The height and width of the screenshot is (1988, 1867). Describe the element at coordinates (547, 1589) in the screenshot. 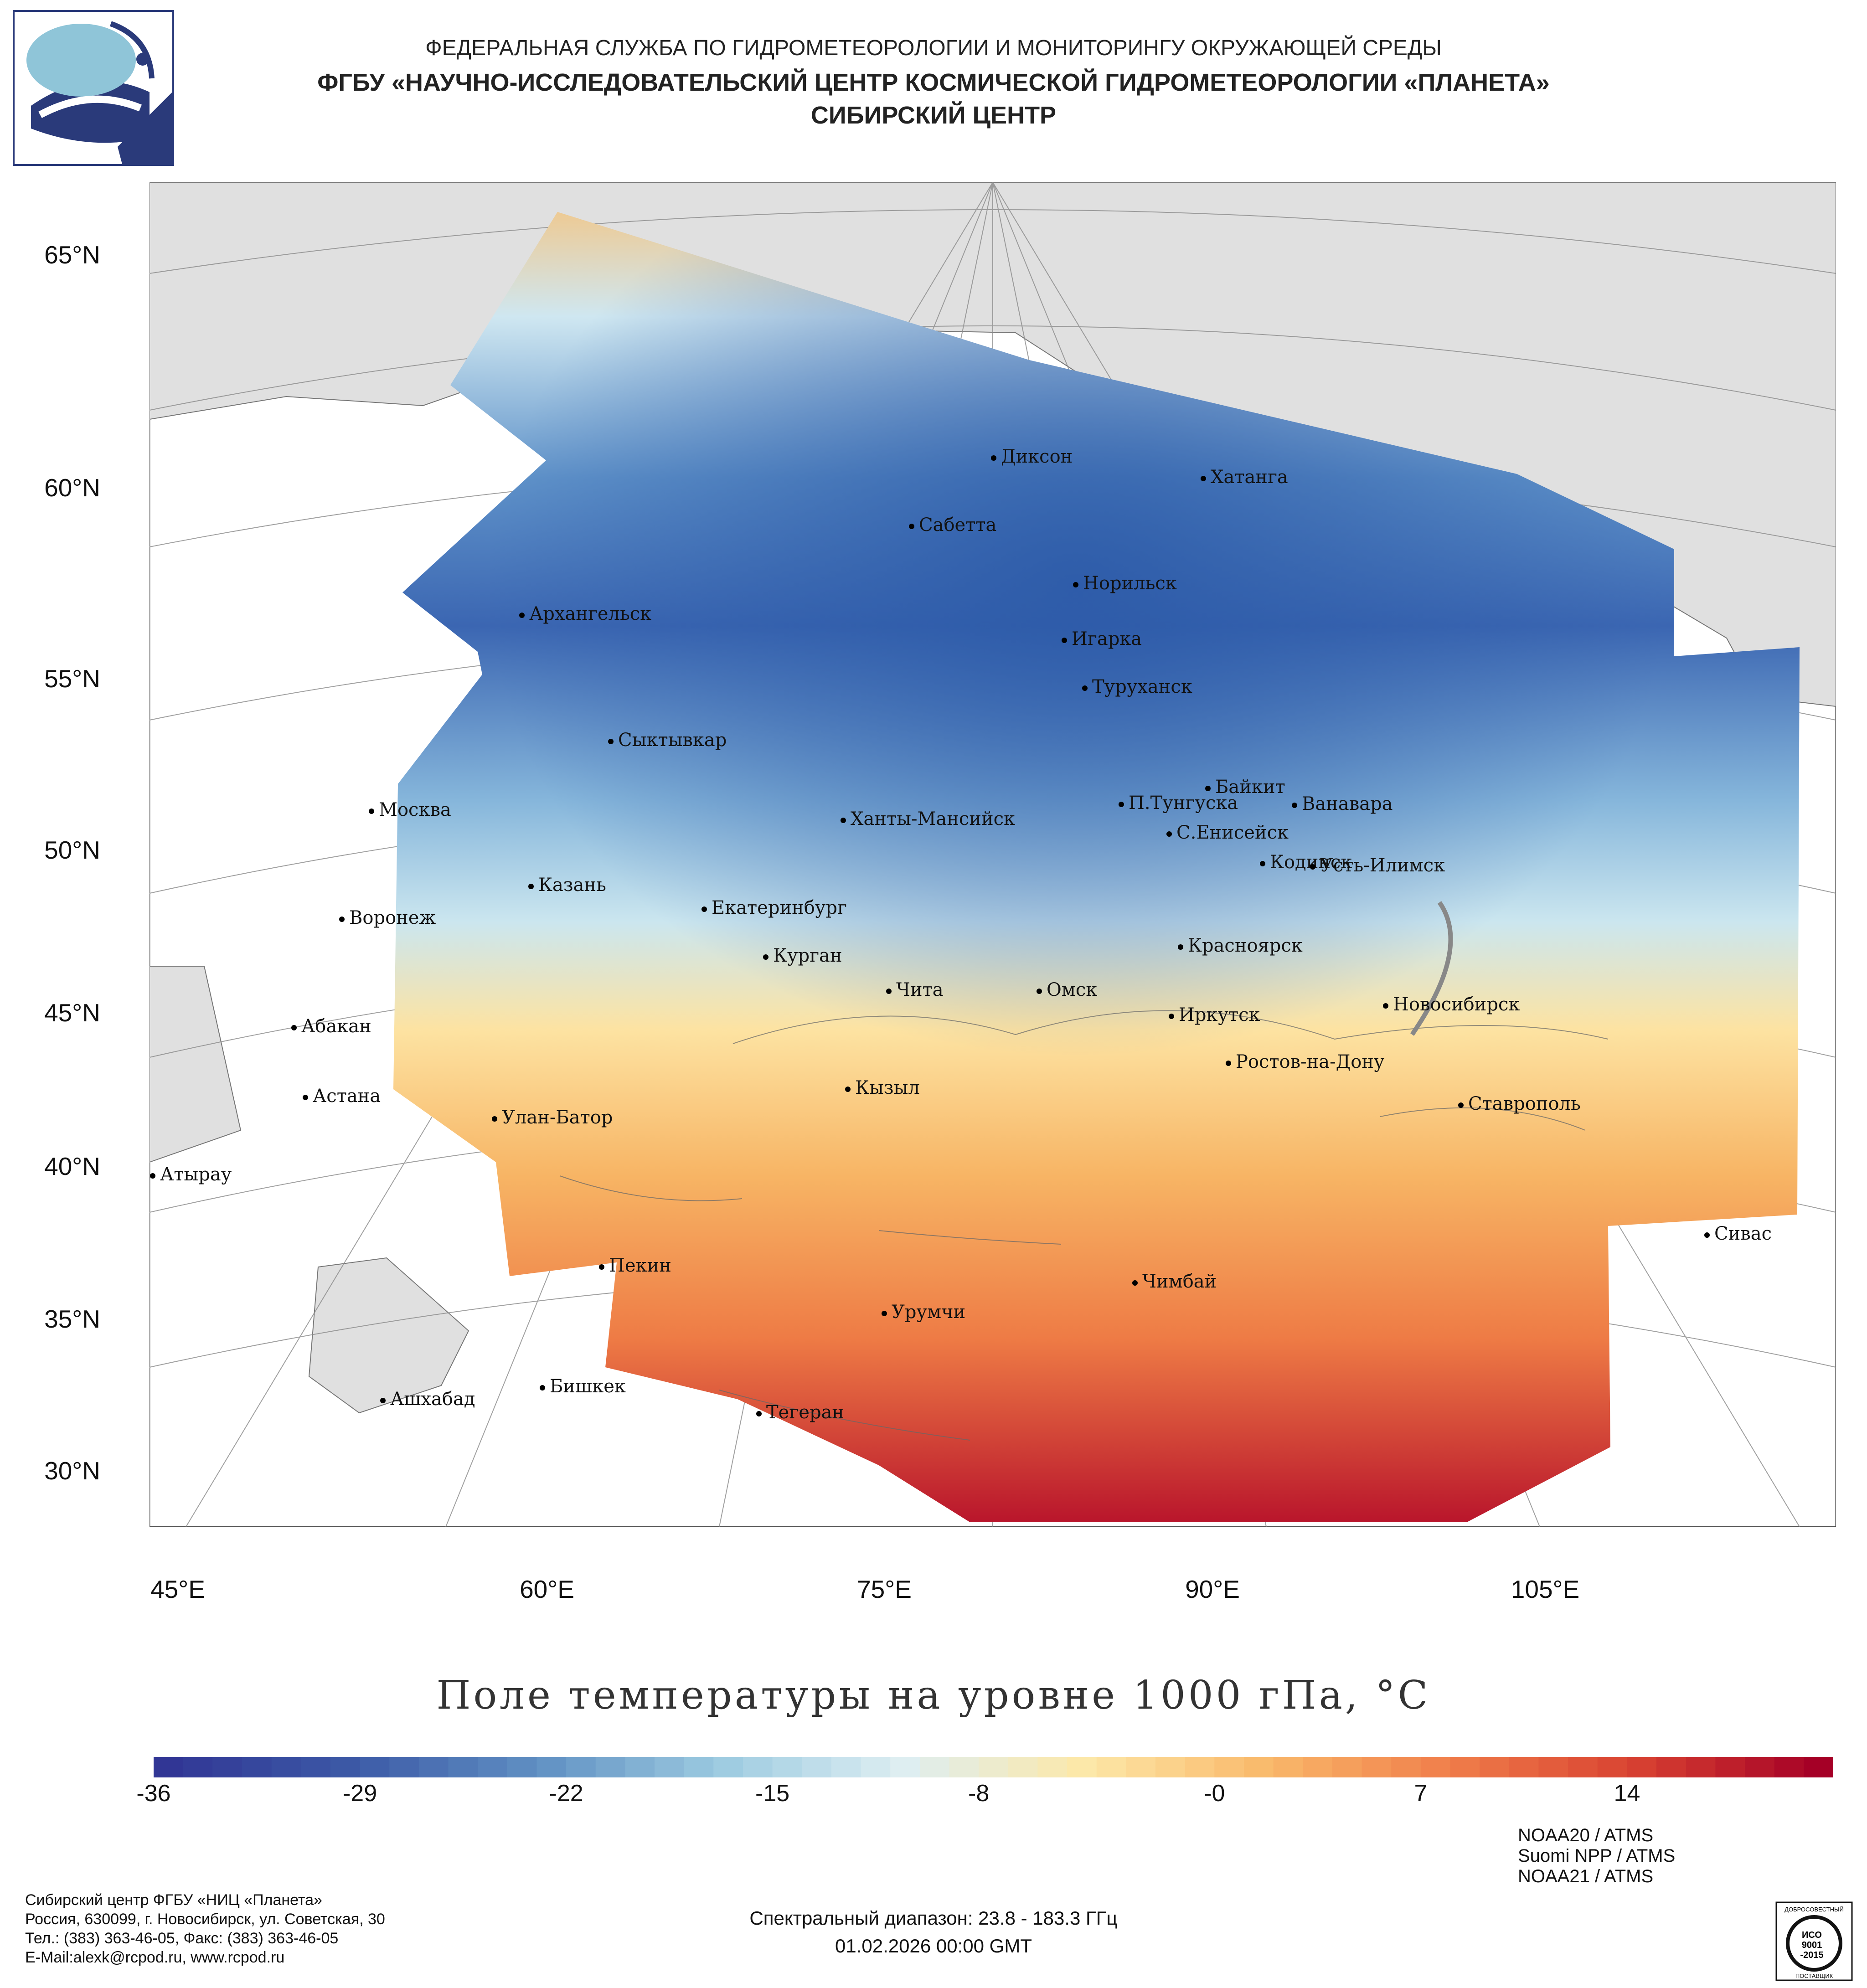

I see `lon-label-60: 60°E` at that location.